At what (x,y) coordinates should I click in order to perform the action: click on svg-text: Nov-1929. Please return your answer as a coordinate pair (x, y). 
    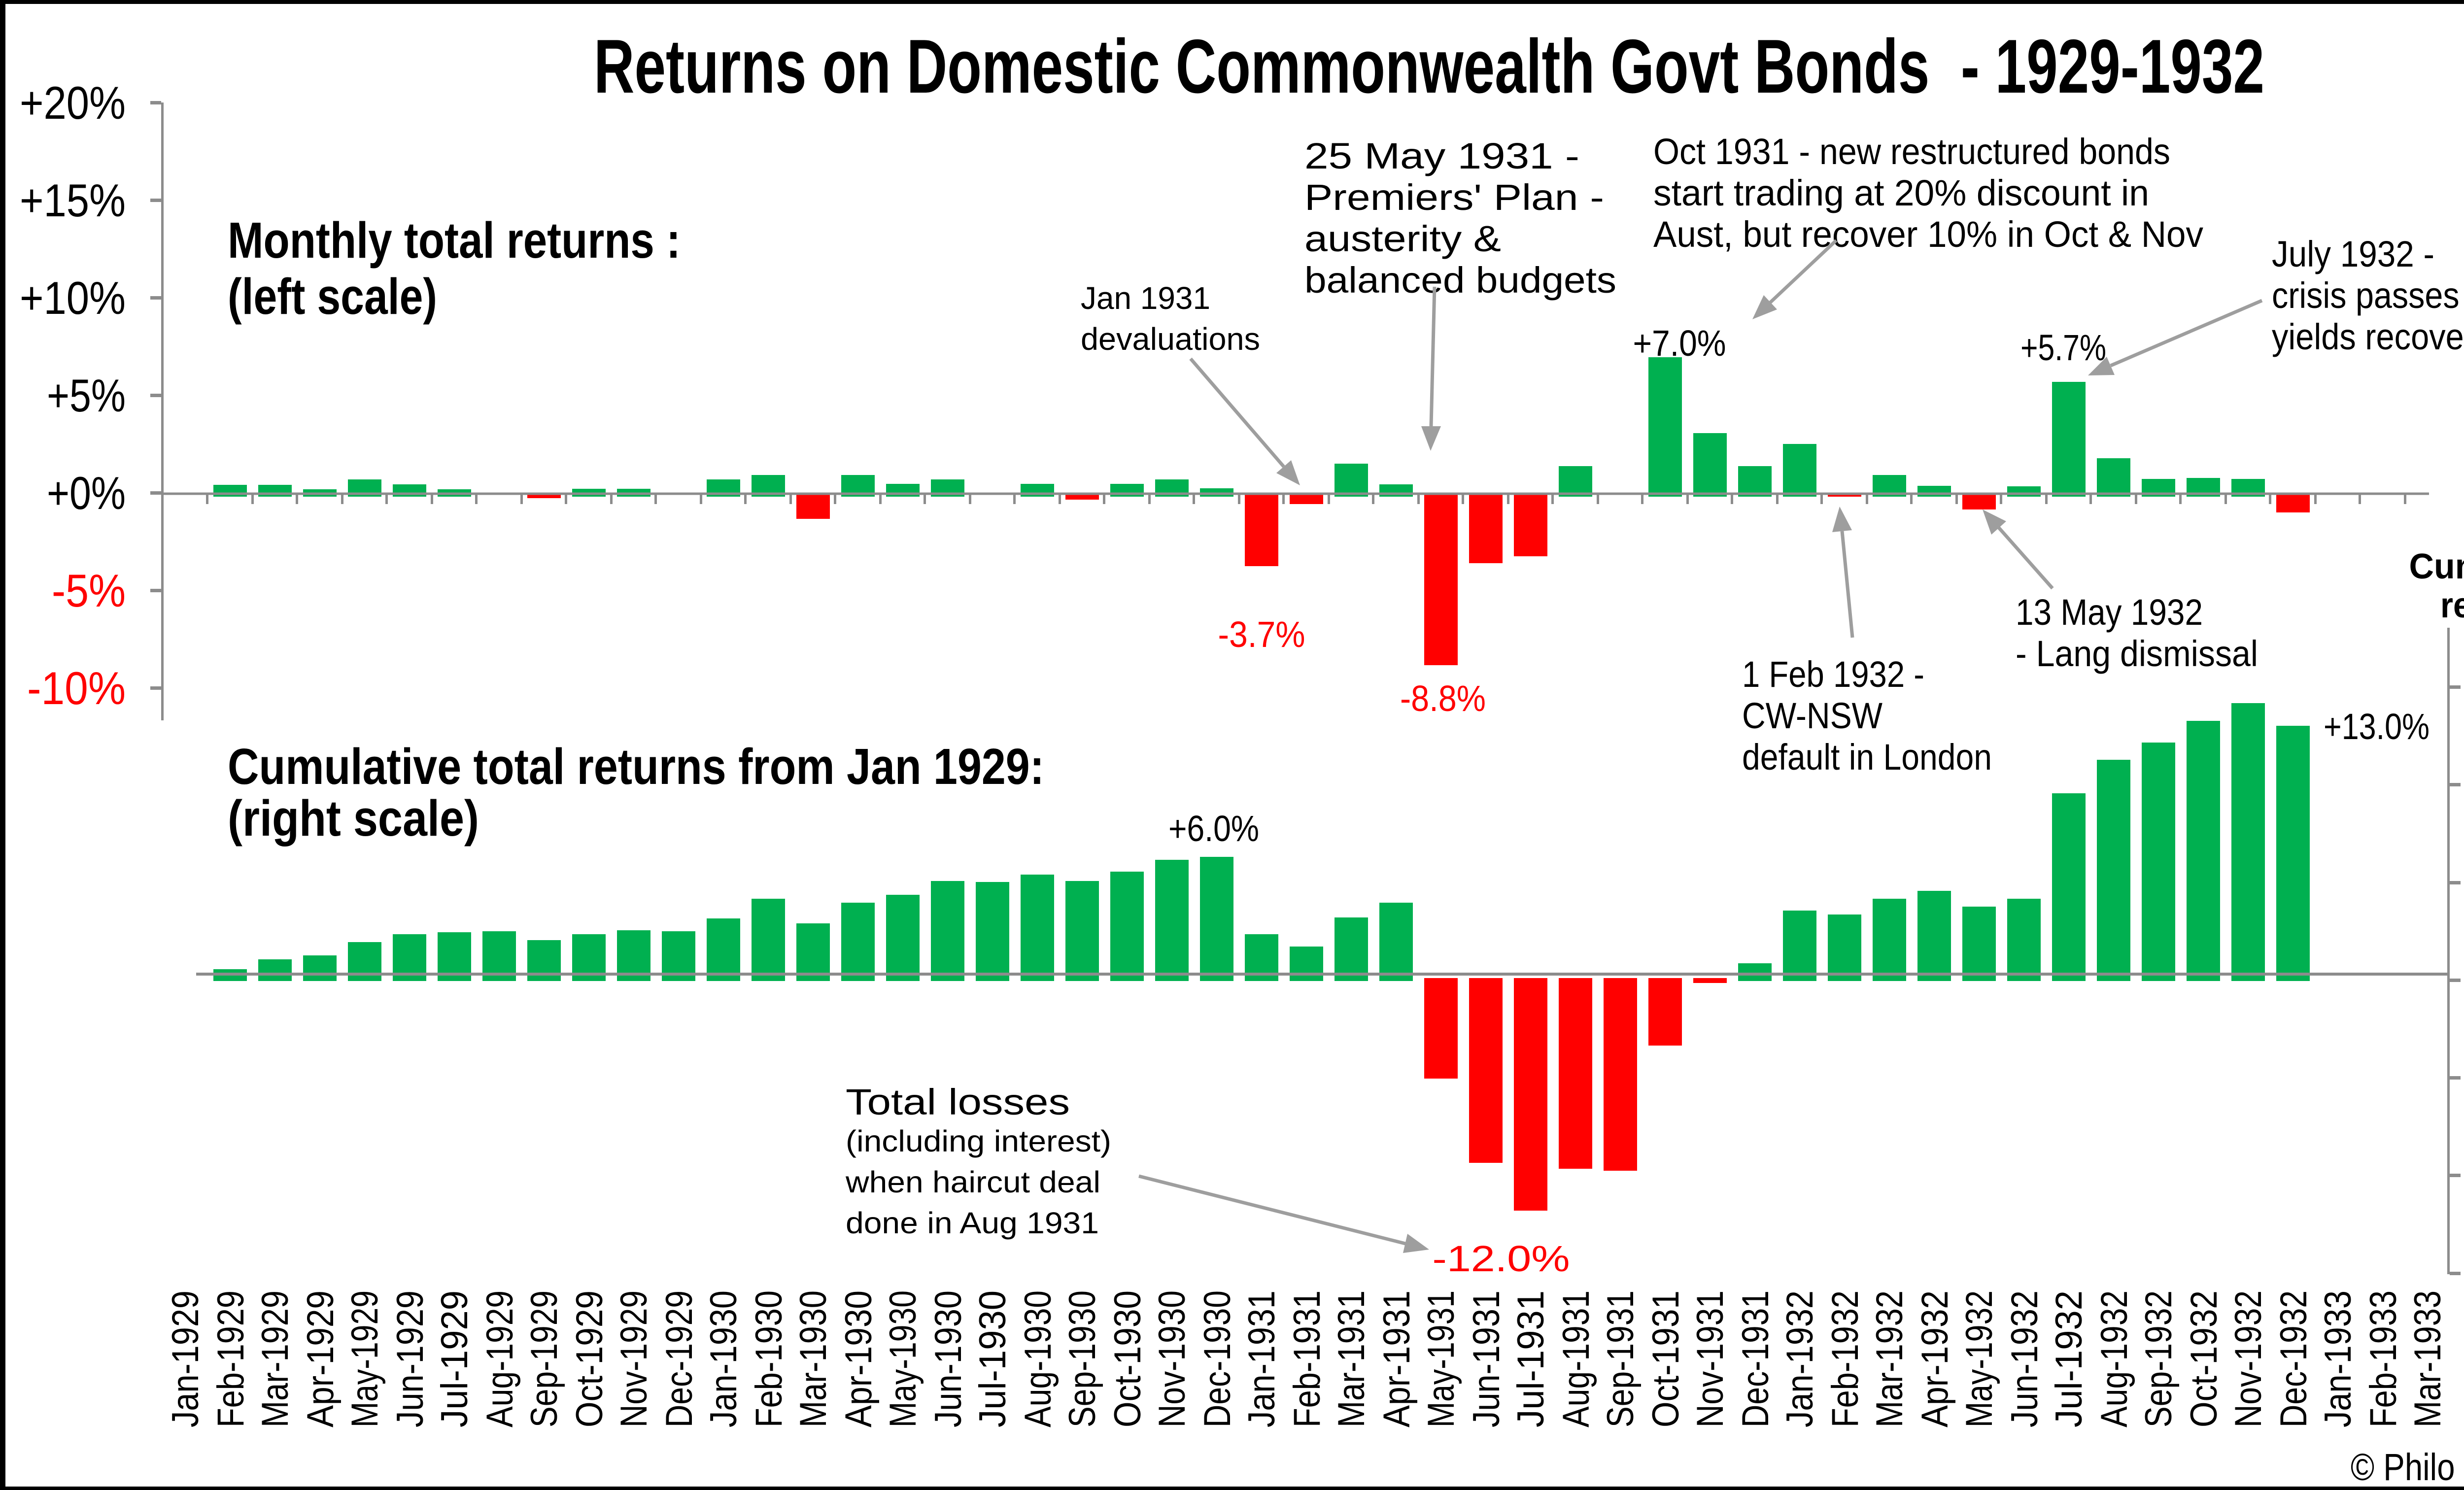
    Looking at the image, I should click on (634, 1358).